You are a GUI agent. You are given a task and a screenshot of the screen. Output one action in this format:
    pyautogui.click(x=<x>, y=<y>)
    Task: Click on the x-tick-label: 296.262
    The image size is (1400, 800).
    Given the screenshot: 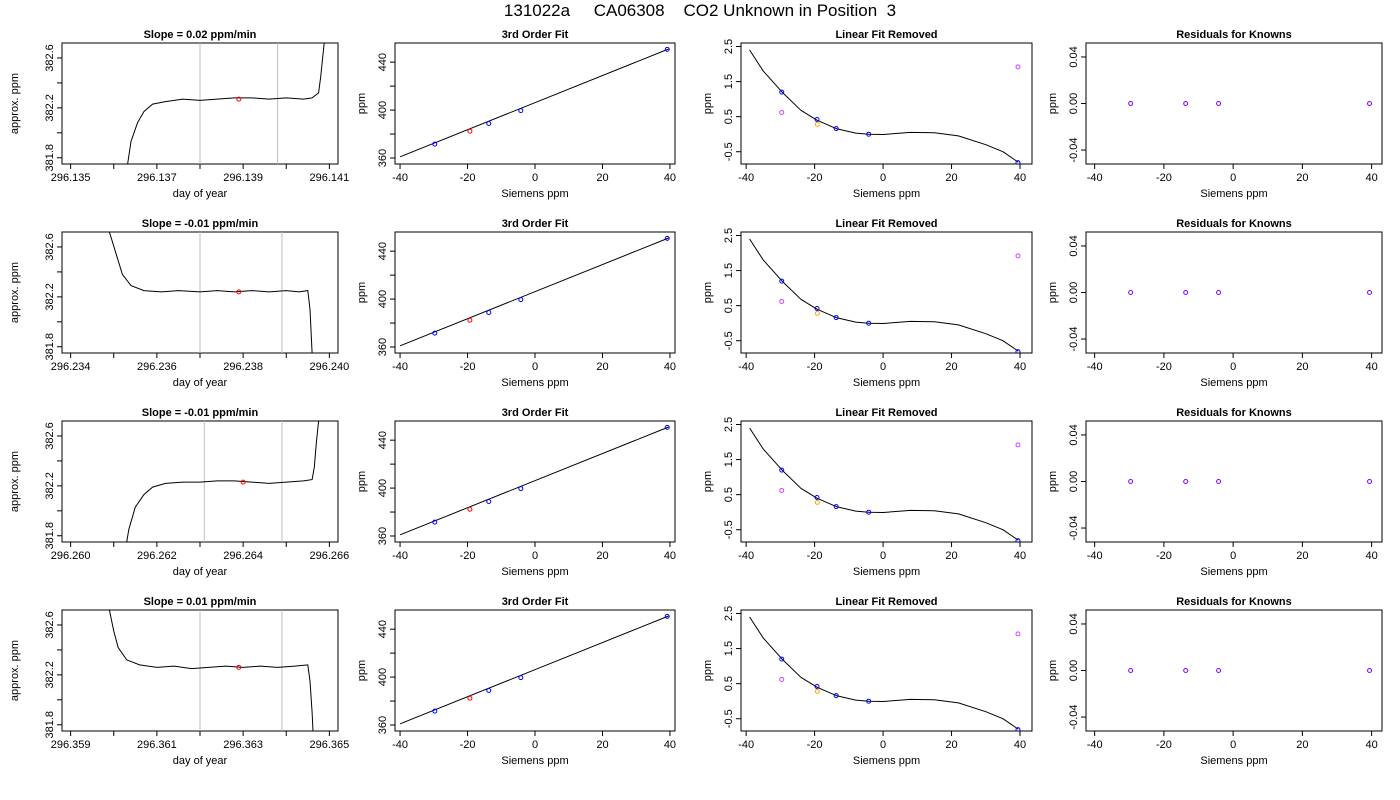 What is the action you would take?
    pyautogui.click(x=157, y=556)
    